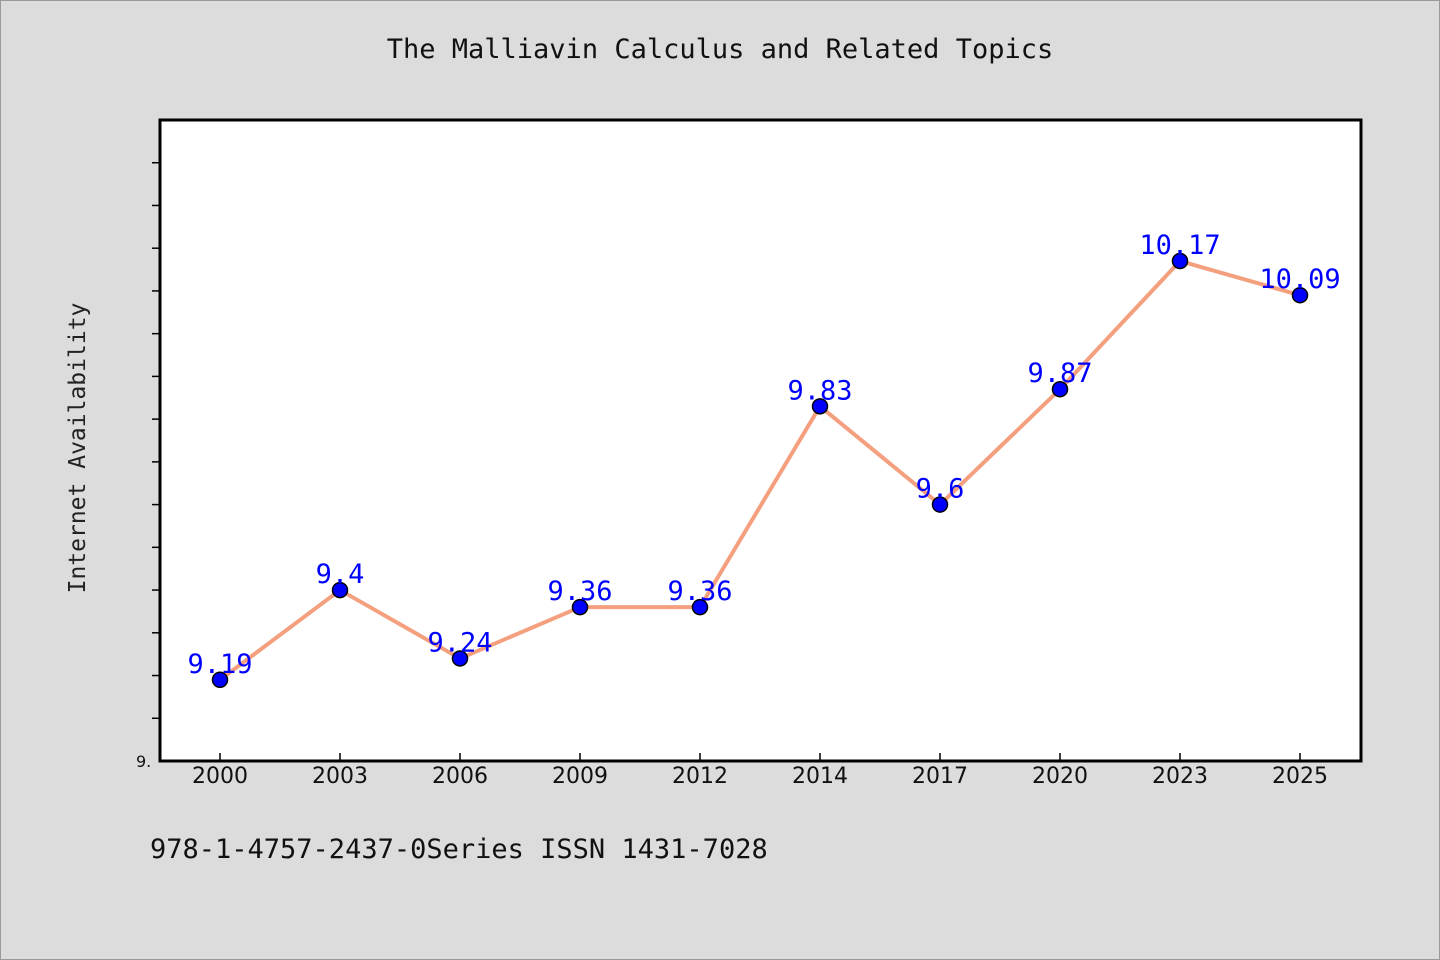  I want to click on x-tick-label: 2017, so click(940, 776).